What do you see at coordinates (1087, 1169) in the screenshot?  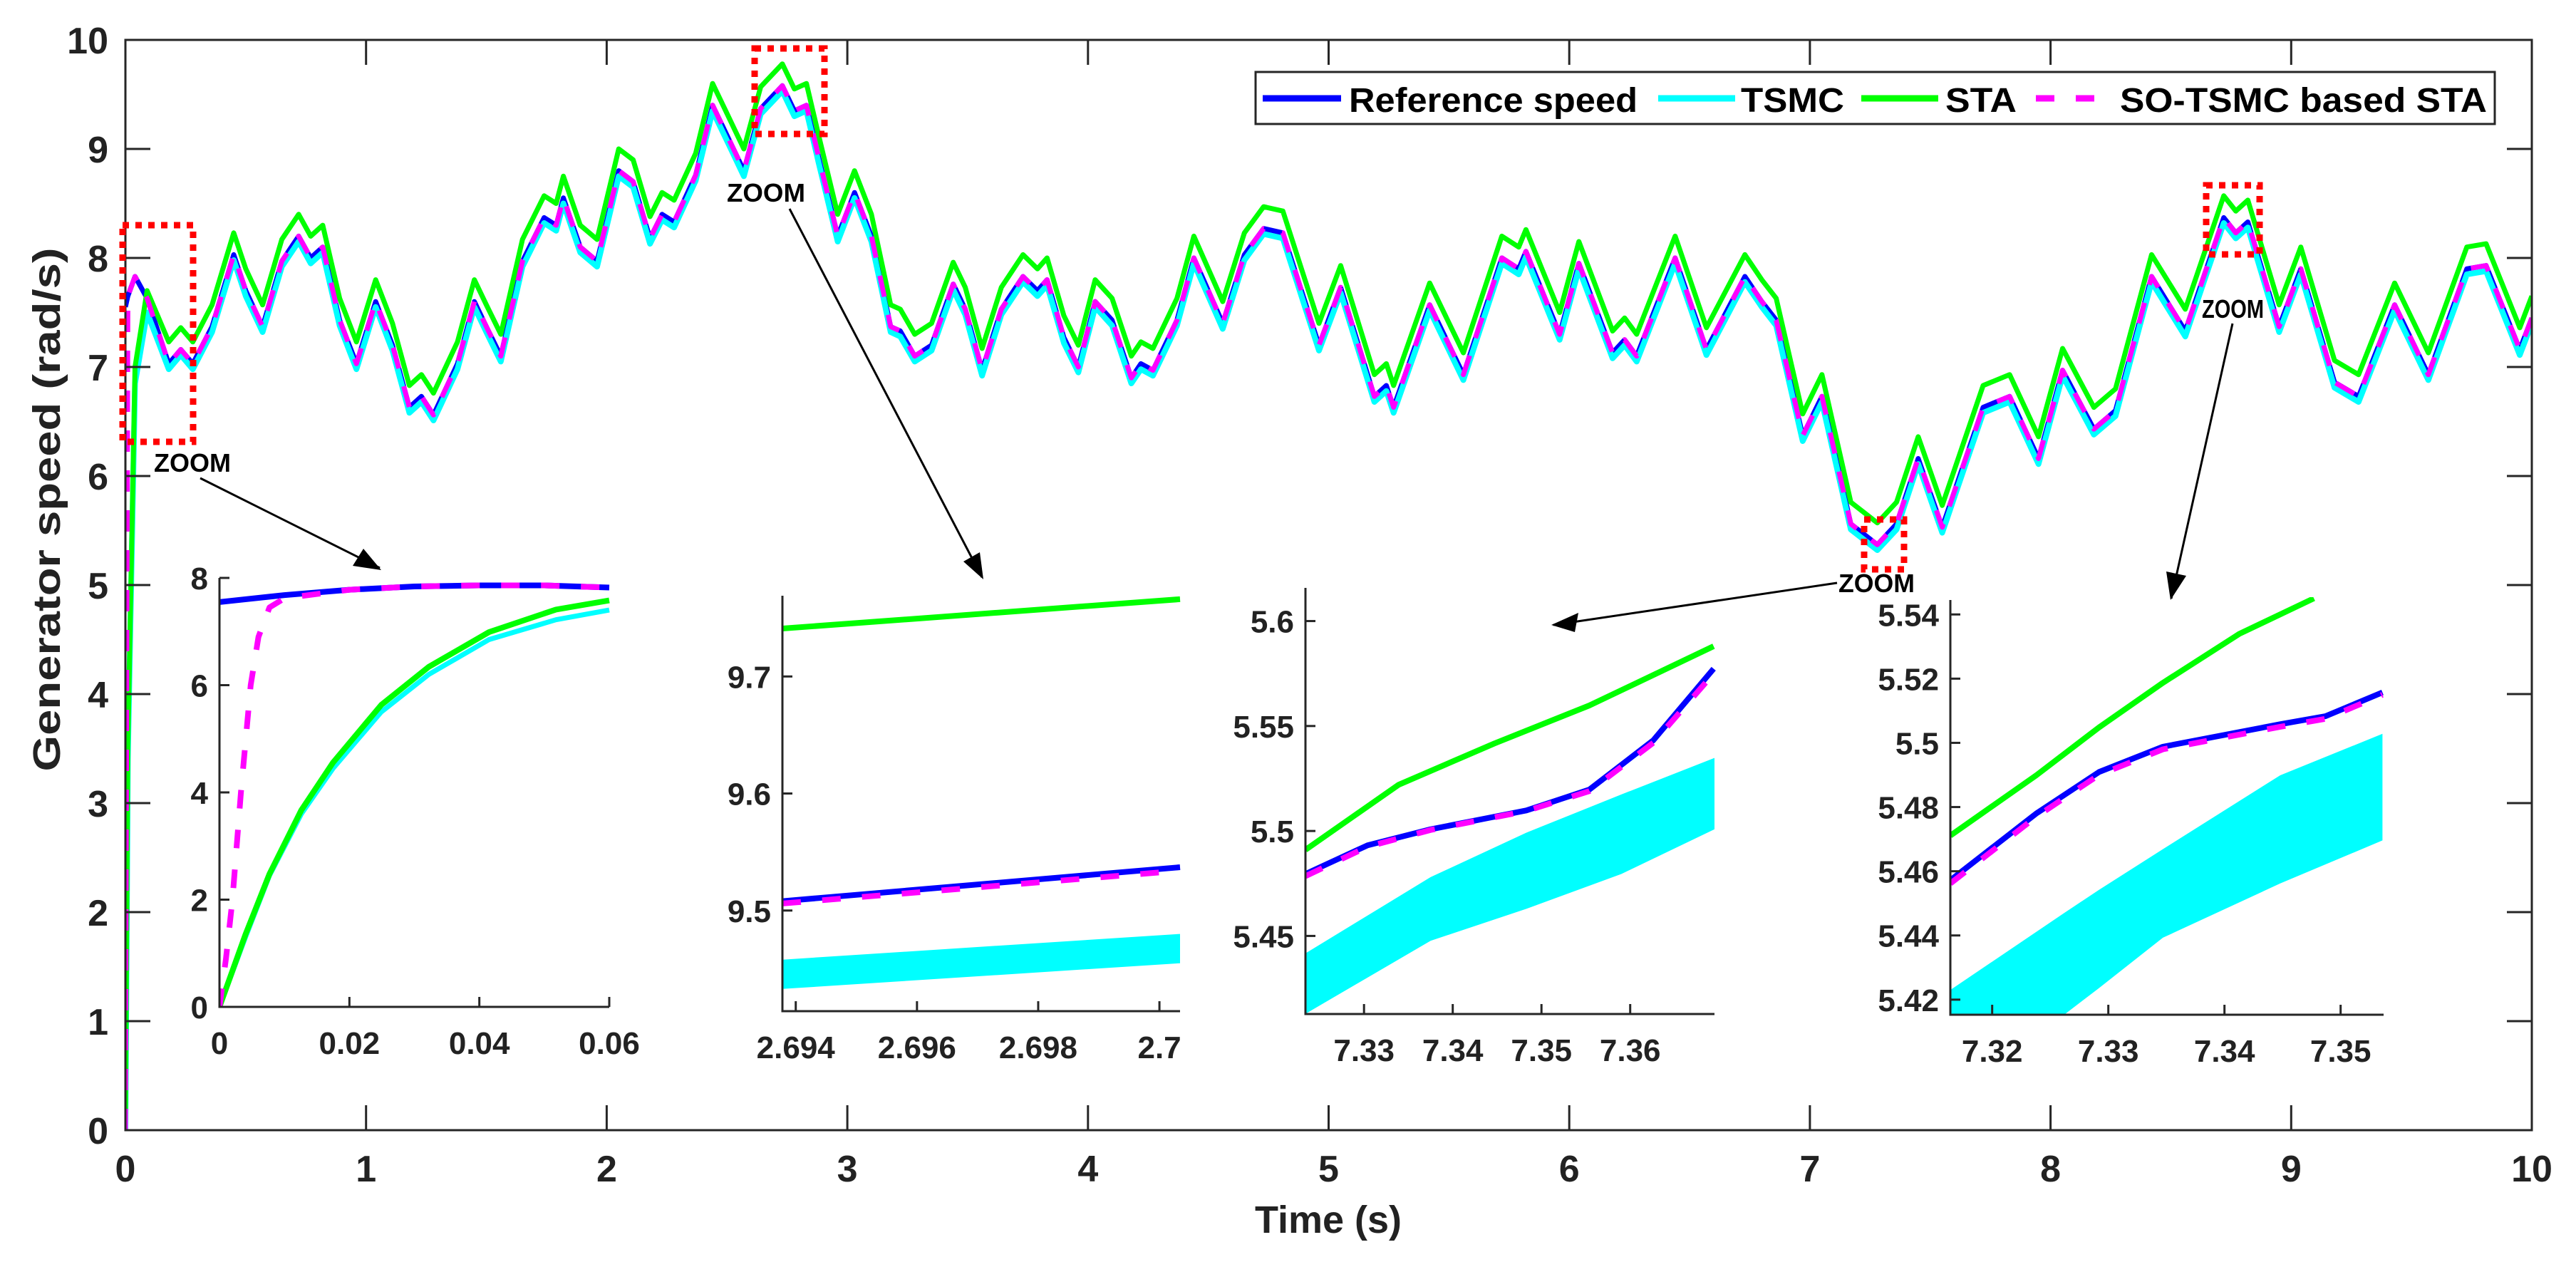 I see `x-tick-label: 4` at bounding box center [1087, 1169].